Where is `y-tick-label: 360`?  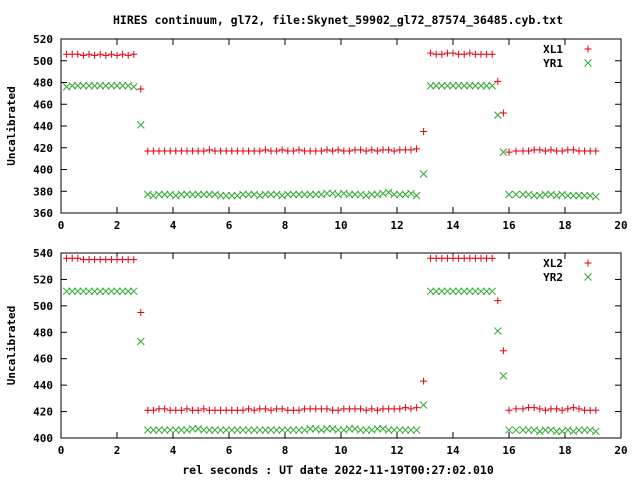
y-tick-label: 360 is located at coordinates (43, 213).